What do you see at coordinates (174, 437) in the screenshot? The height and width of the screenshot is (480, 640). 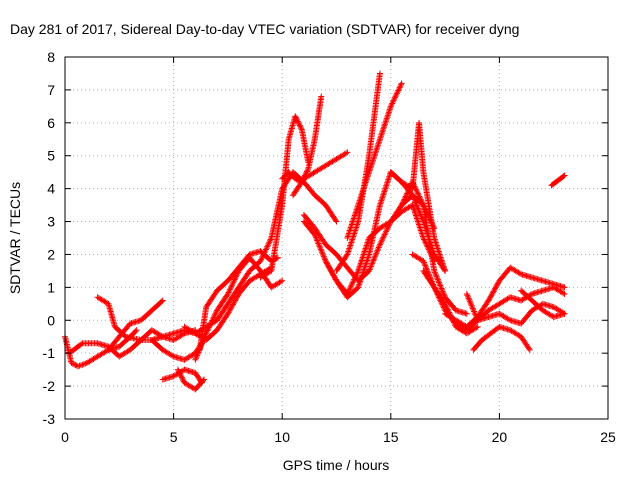 I see `x-tick-label: 5` at bounding box center [174, 437].